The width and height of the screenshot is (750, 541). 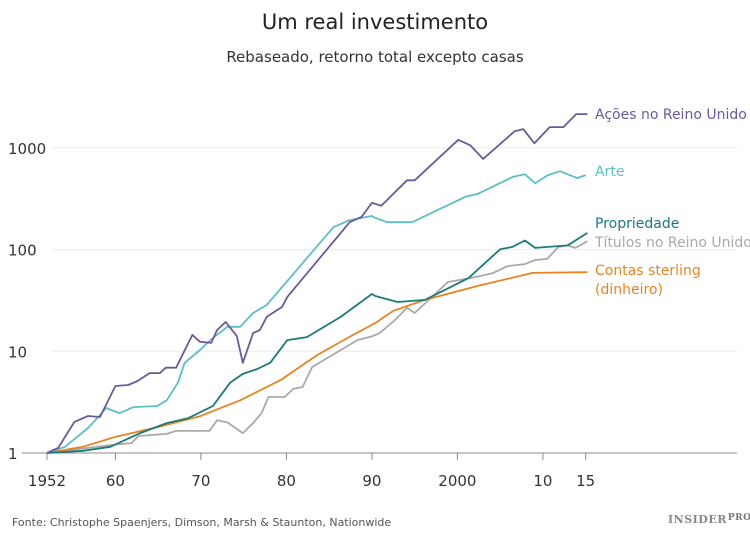 What do you see at coordinates (375, 22) in the screenshot?
I see `chart-title: Um real investimento` at bounding box center [375, 22].